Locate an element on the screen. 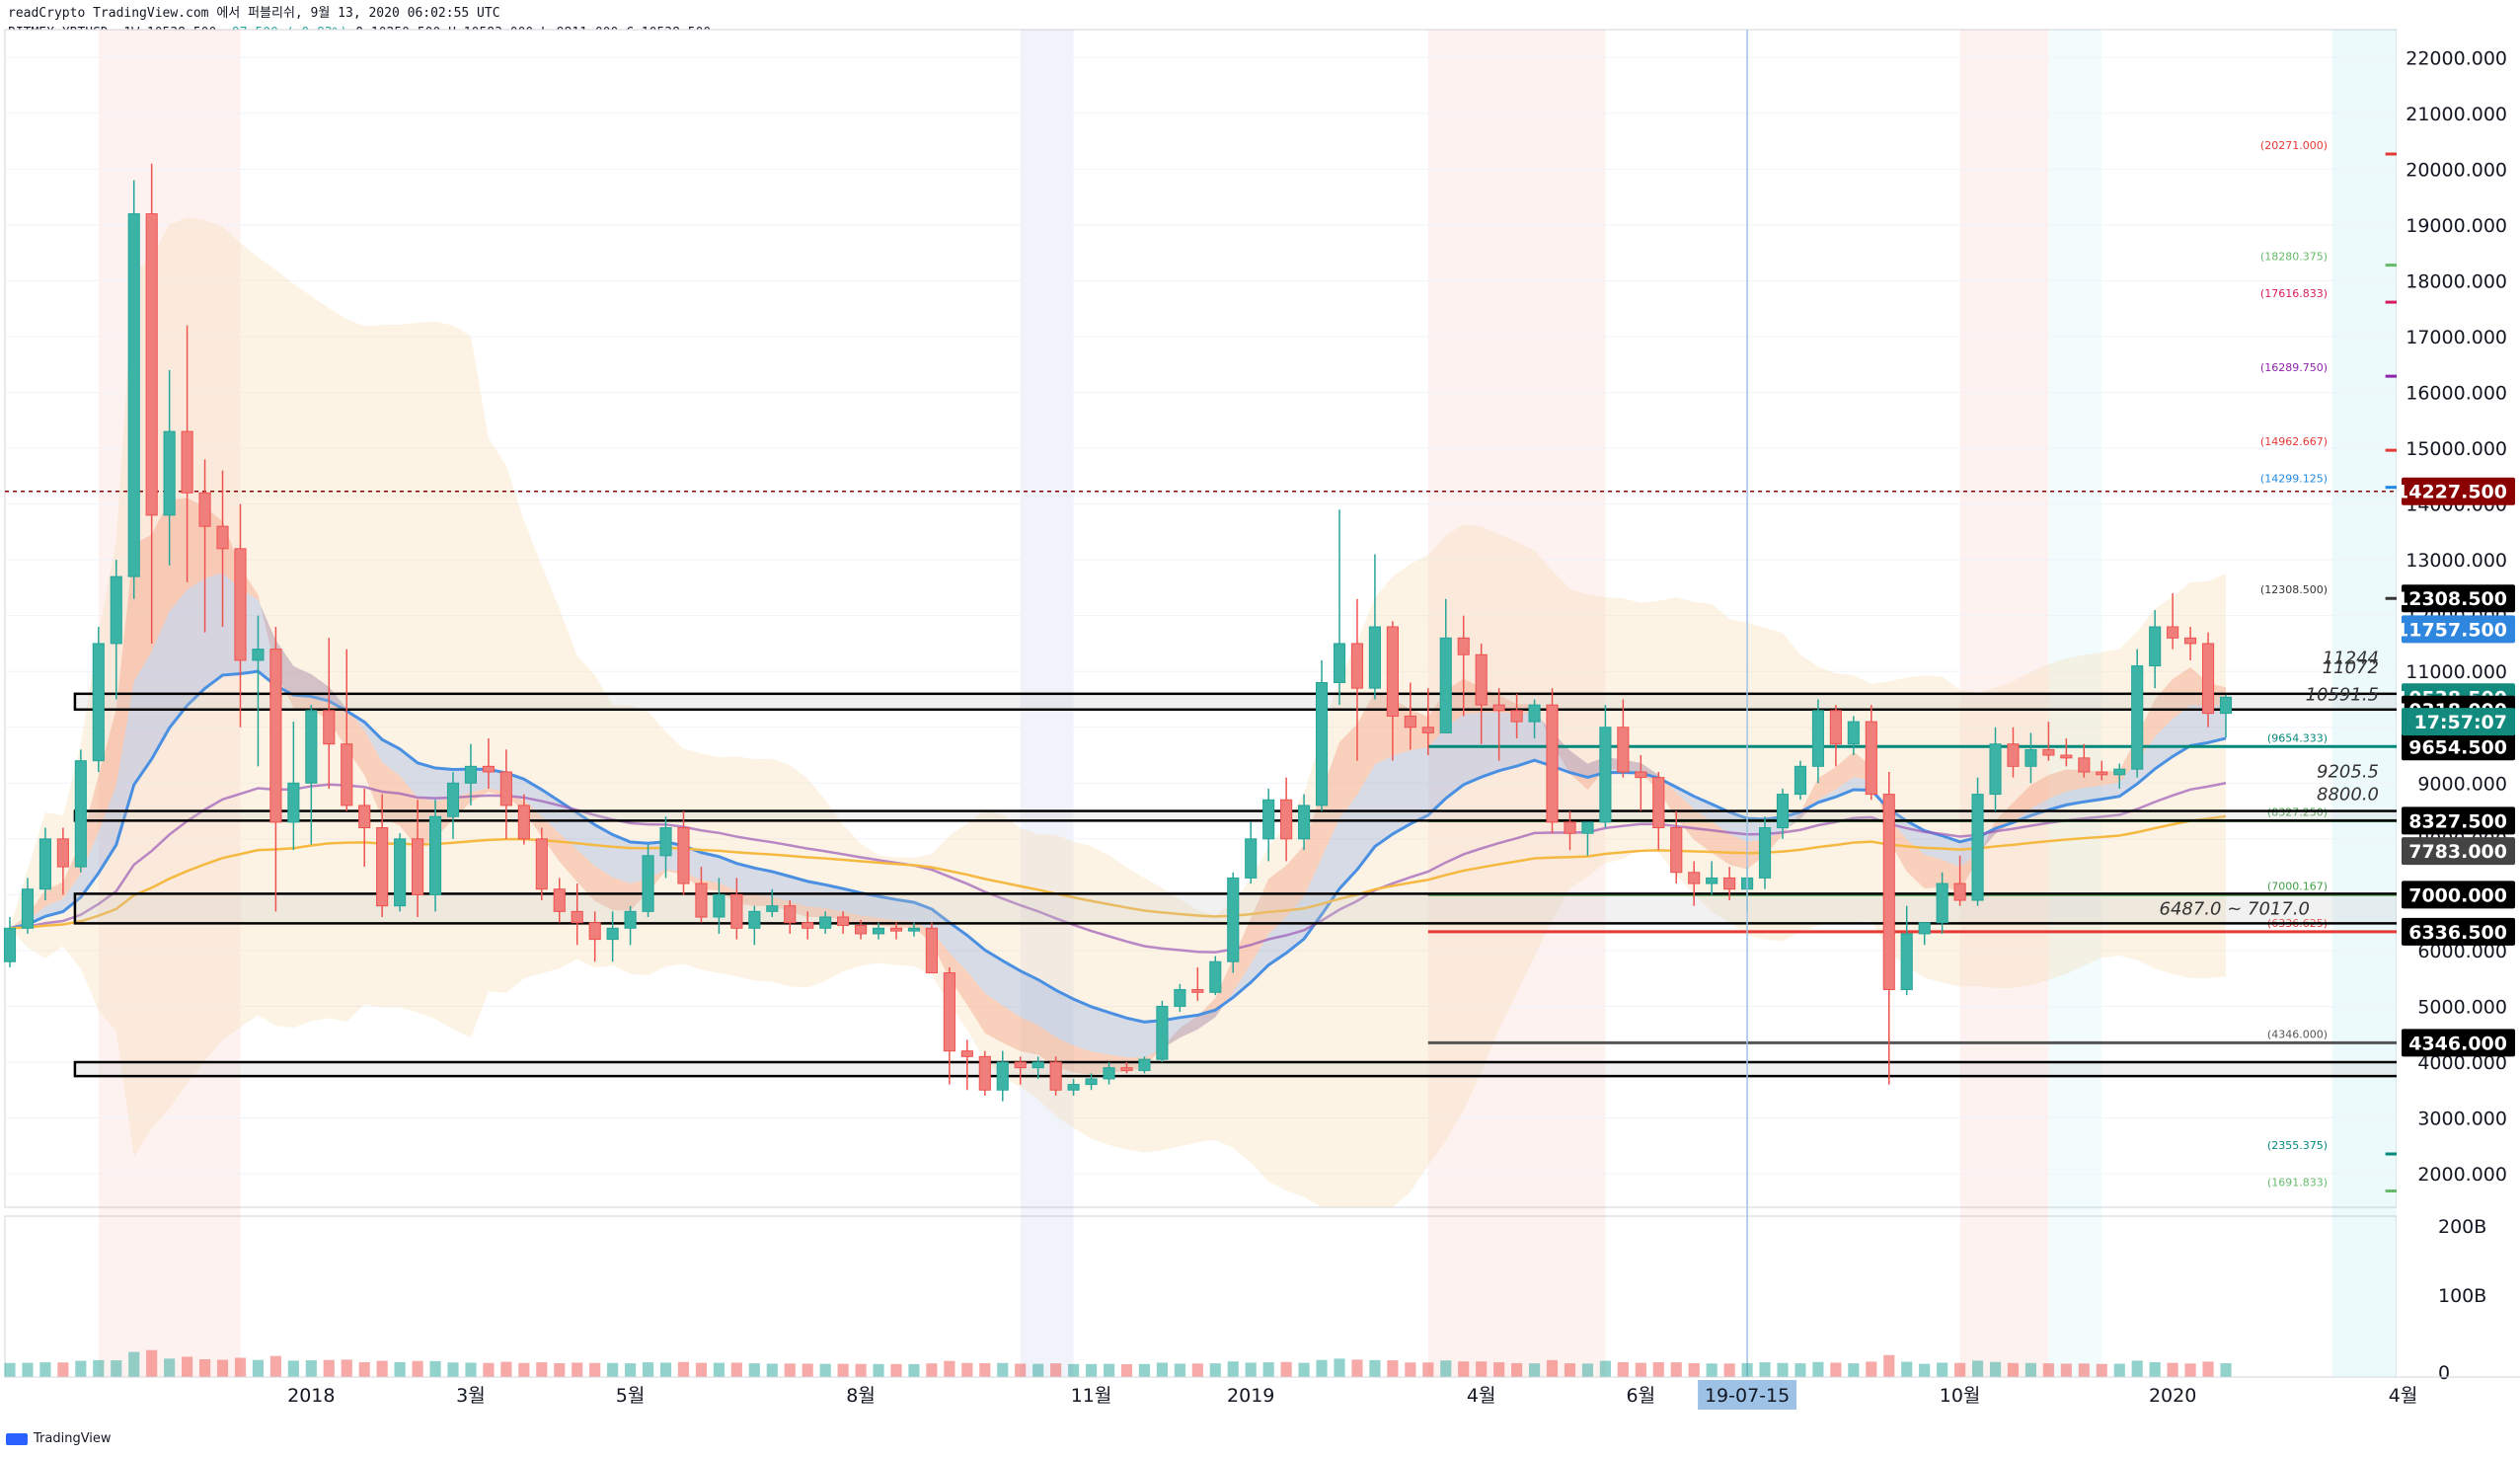 The image size is (2520, 1457). fib-level-label: (1691.833) is located at coordinates (2297, 1182).